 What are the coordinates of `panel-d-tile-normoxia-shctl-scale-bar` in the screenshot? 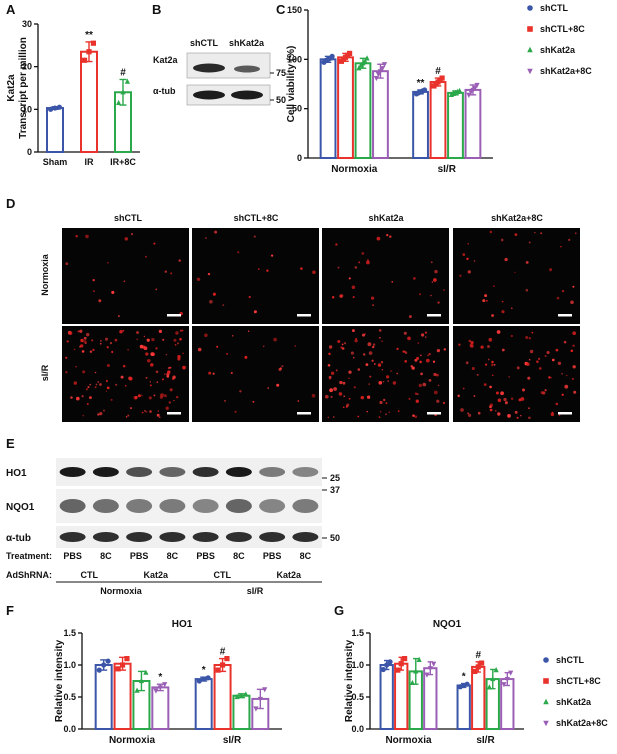 It's located at (174, 315).